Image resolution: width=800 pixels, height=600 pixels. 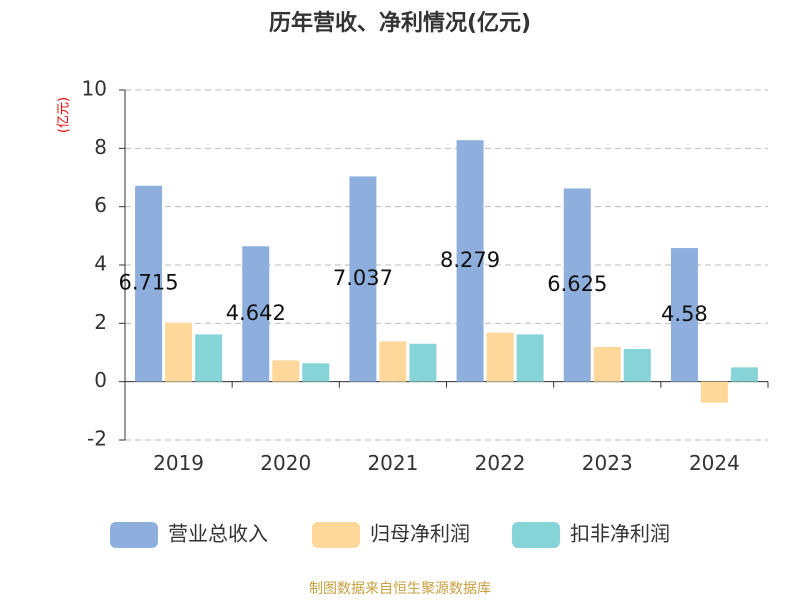 What do you see at coordinates (607, 463) in the screenshot?
I see `x-tick-label: 2023` at bounding box center [607, 463].